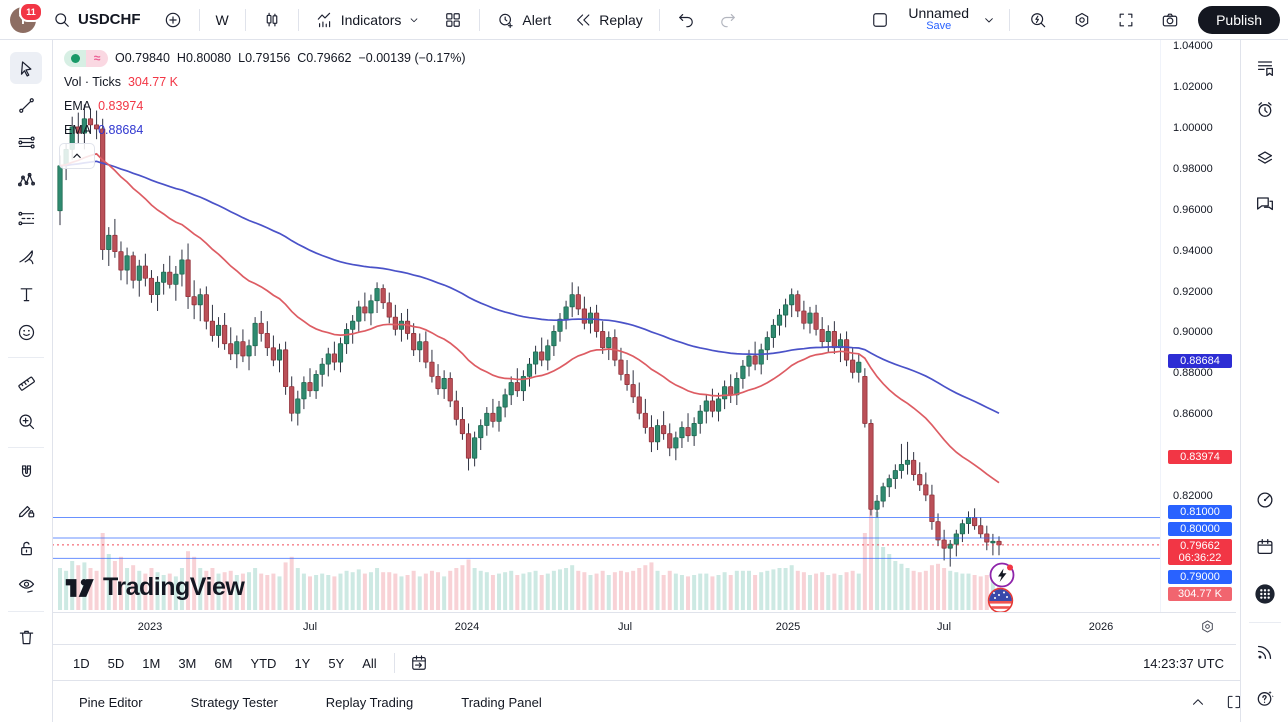 This screenshot has height=722, width=1288. Describe the element at coordinates (302, 663) in the screenshot. I see `range-1y-button: 1Y` at that location.